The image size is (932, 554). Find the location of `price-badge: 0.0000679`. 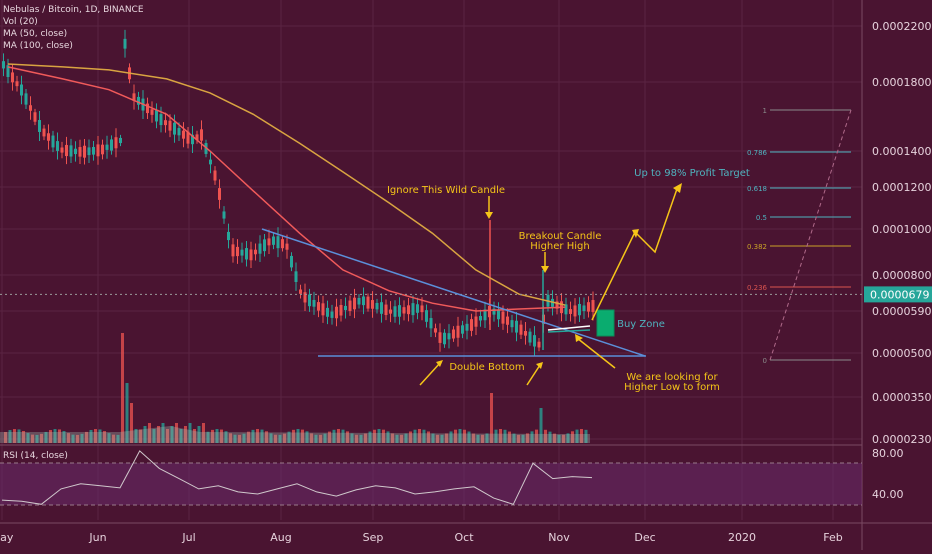

price-badge: 0.0000679 is located at coordinates (900, 294).